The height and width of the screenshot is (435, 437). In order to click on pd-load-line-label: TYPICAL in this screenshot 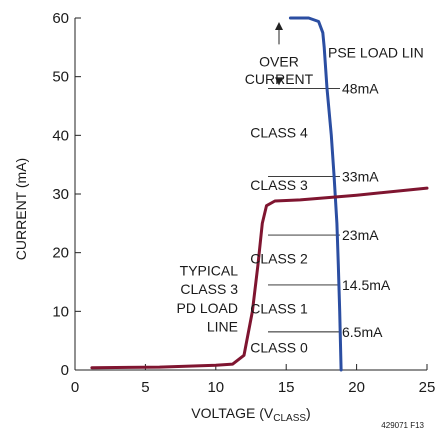, I will do `click(209, 270)`.